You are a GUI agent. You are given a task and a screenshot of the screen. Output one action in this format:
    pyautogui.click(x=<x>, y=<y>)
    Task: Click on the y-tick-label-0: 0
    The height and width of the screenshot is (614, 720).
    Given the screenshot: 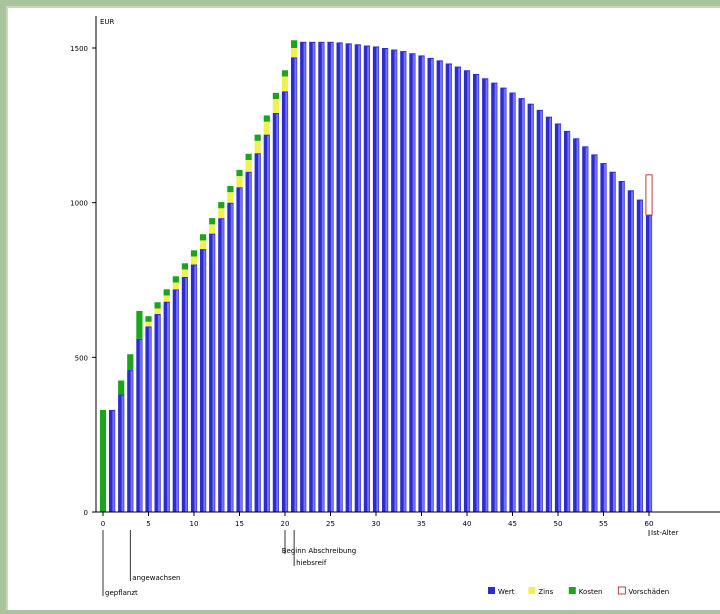 What is the action you would take?
    pyautogui.click(x=86, y=513)
    